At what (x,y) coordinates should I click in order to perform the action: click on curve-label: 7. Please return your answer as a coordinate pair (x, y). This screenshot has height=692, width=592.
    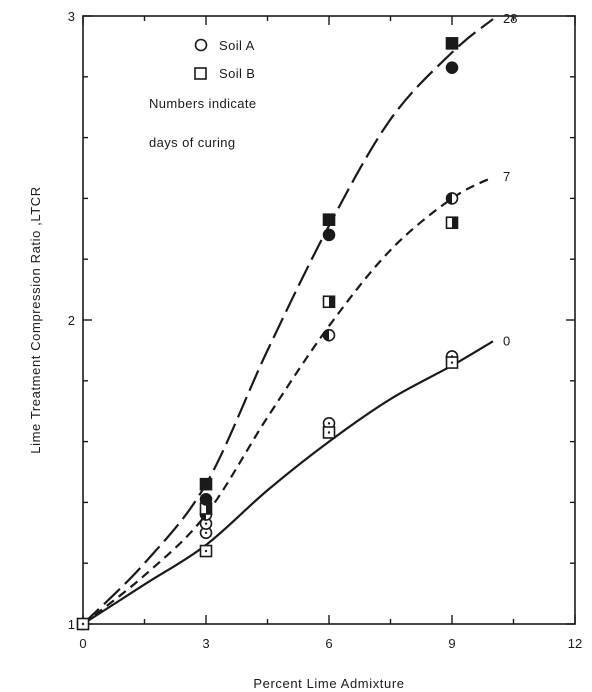
    Looking at the image, I should click on (506, 176).